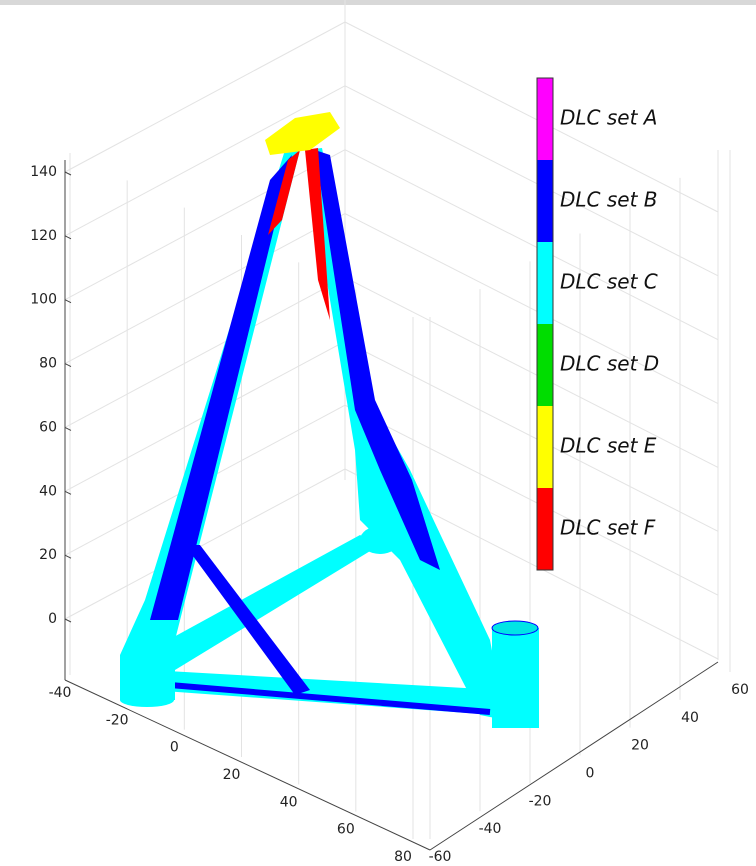  What do you see at coordinates (640, 746) in the screenshot?
I see `y-tick-label: 20` at bounding box center [640, 746].